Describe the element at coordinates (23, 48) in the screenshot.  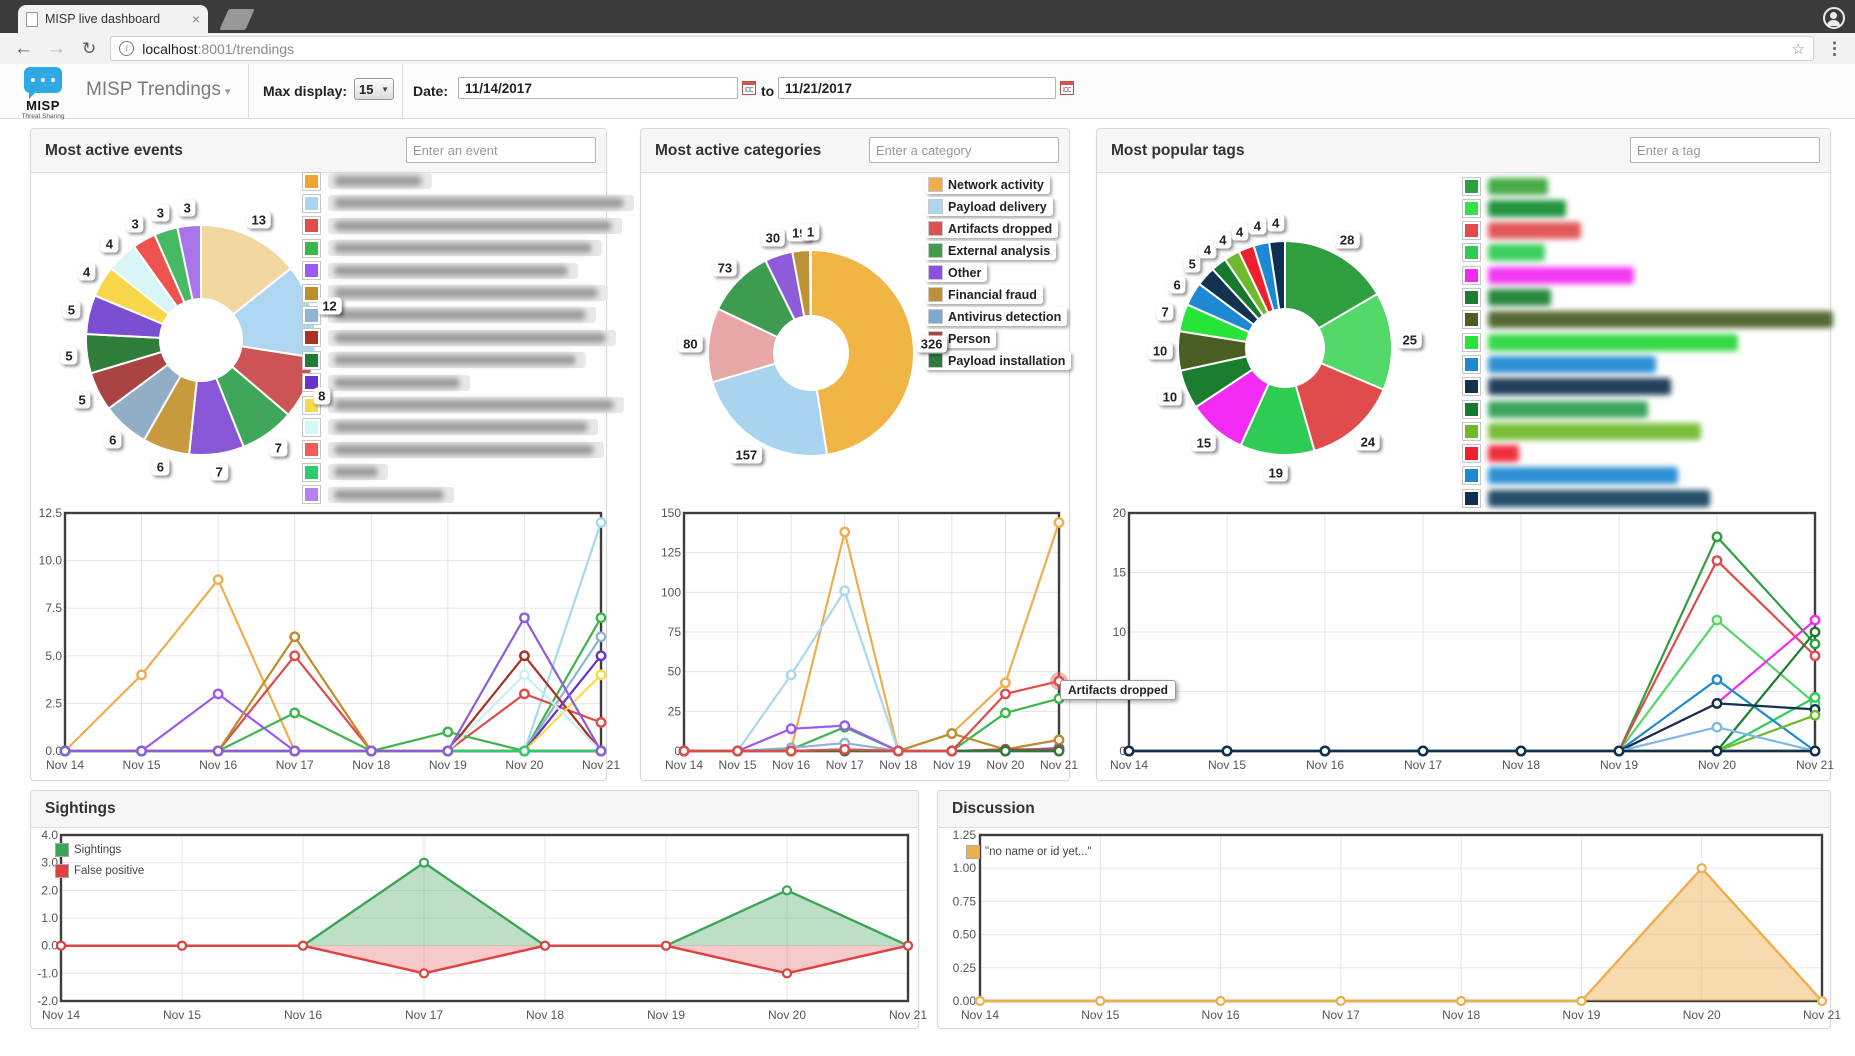
I see `back-icon: ←` at that location.